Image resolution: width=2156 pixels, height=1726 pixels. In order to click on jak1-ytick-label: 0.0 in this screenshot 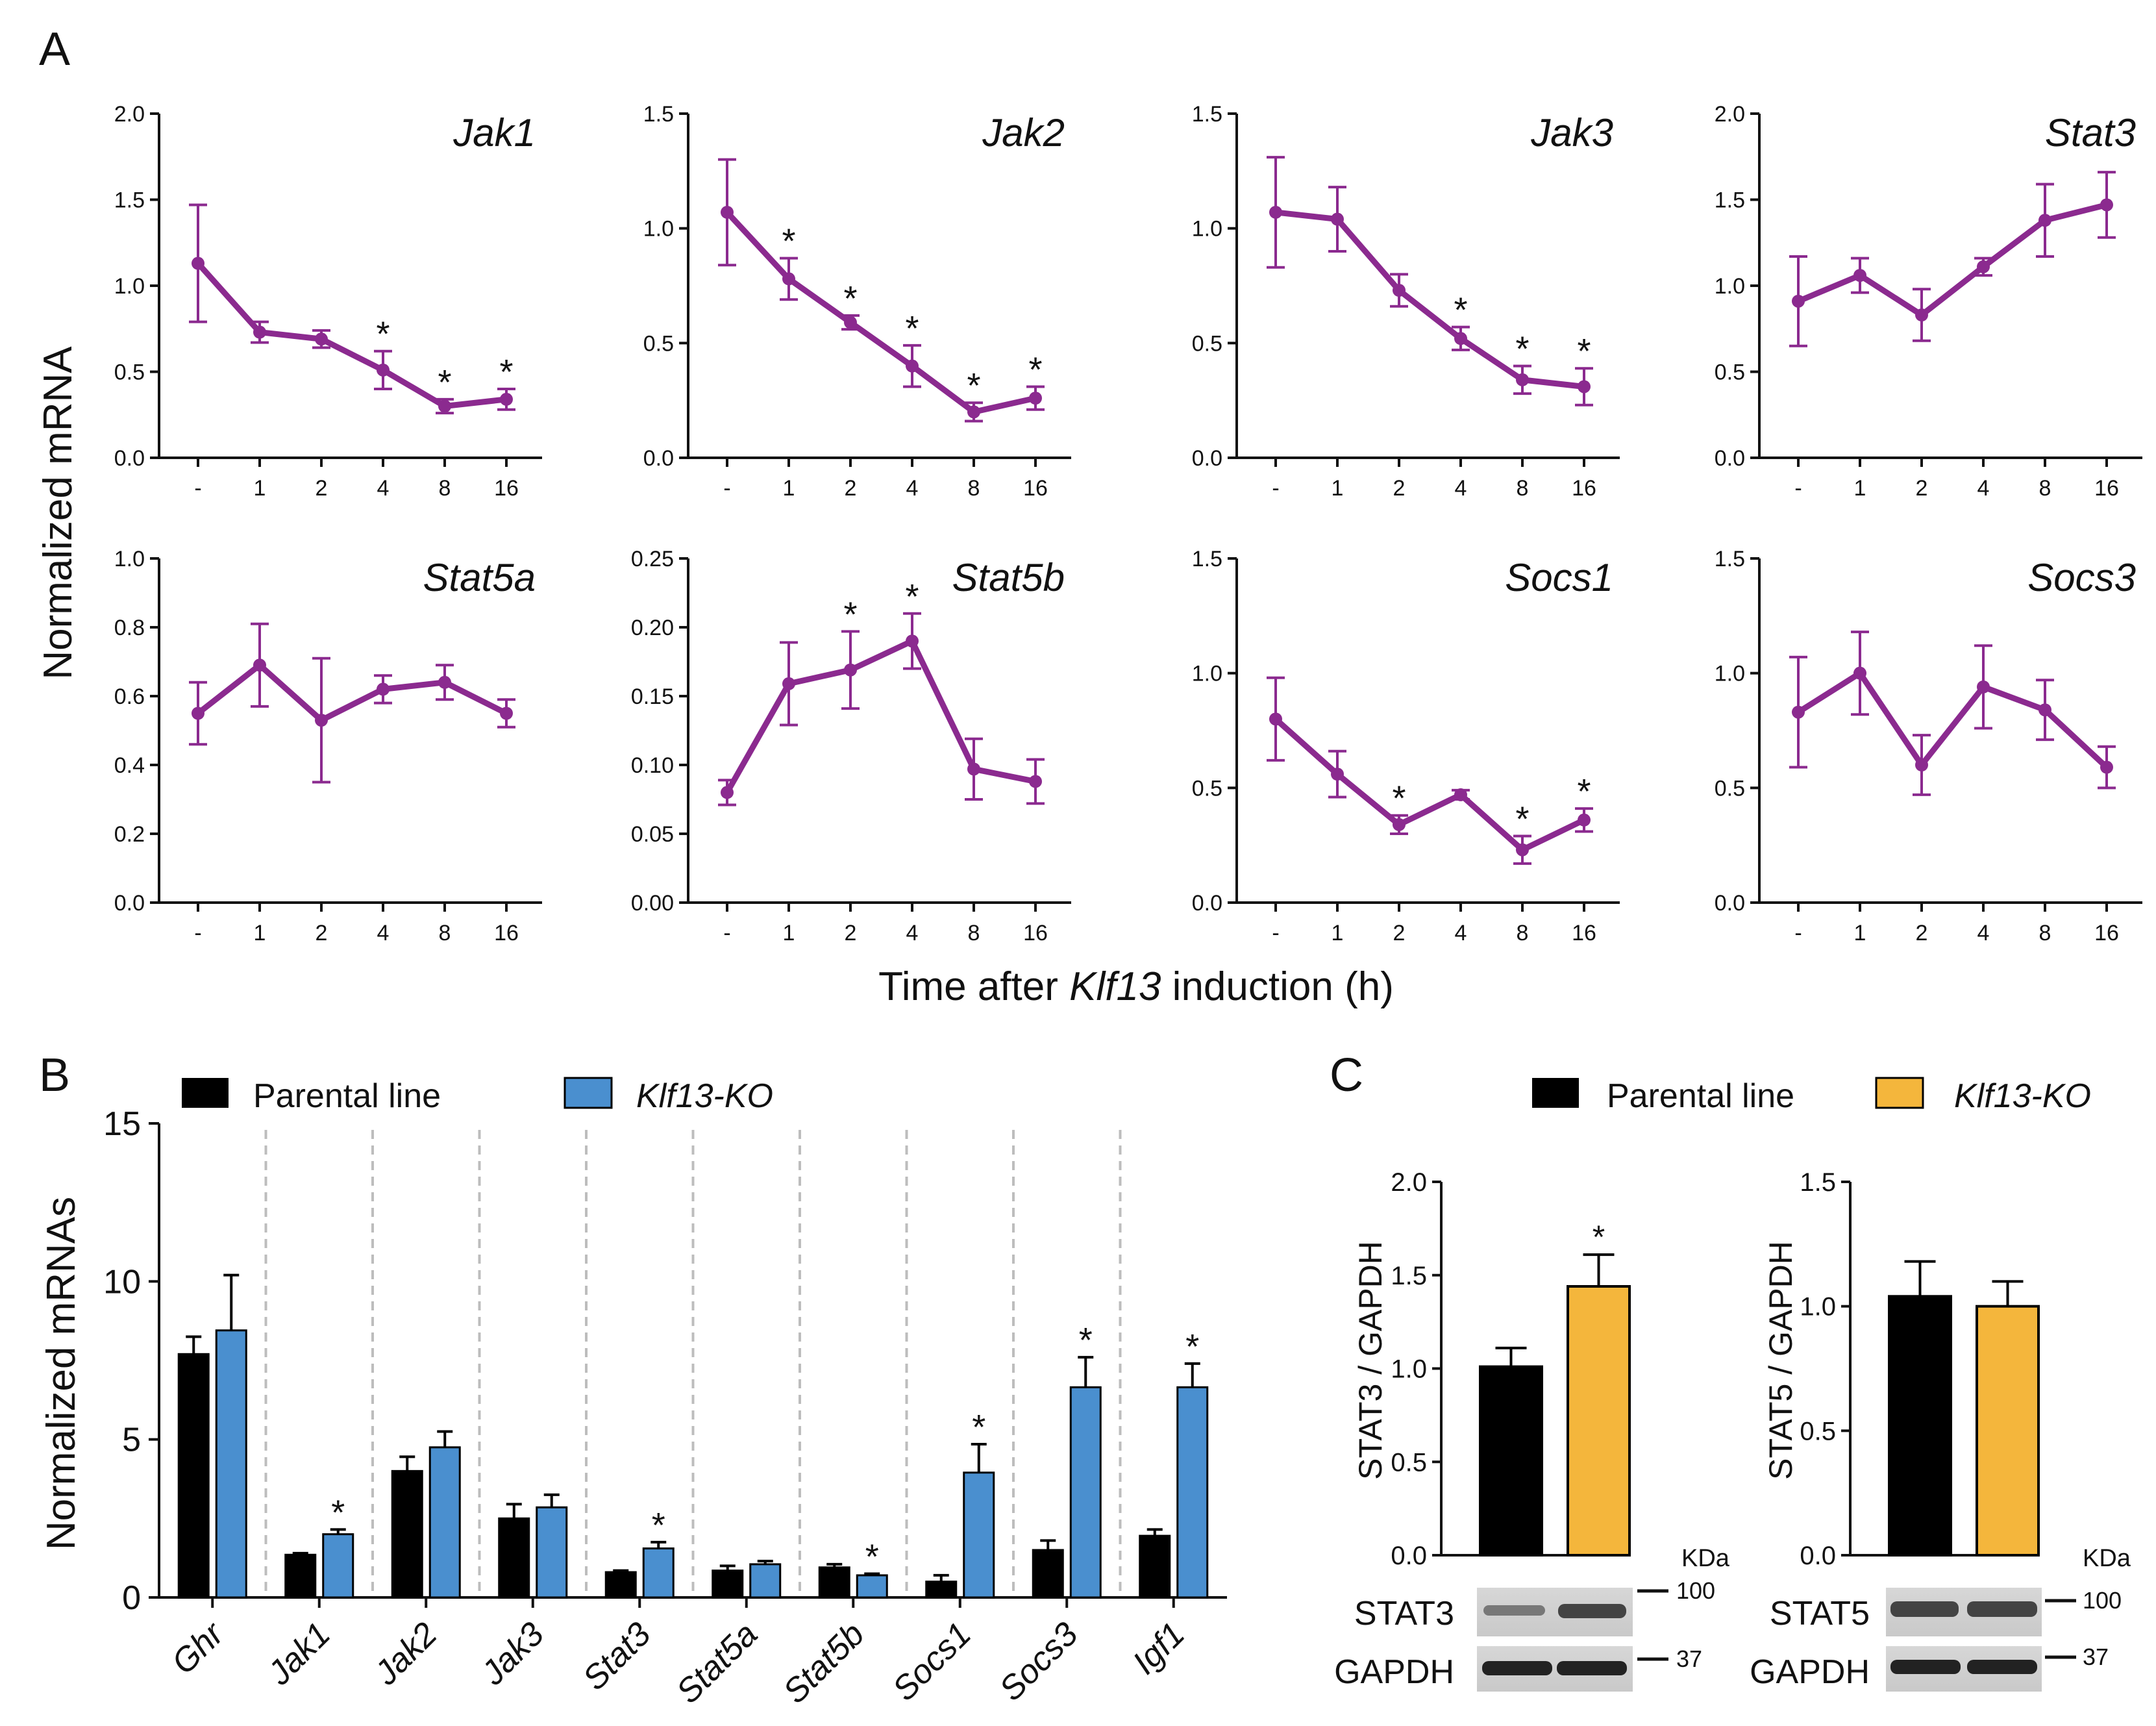, I will do `click(129, 458)`.